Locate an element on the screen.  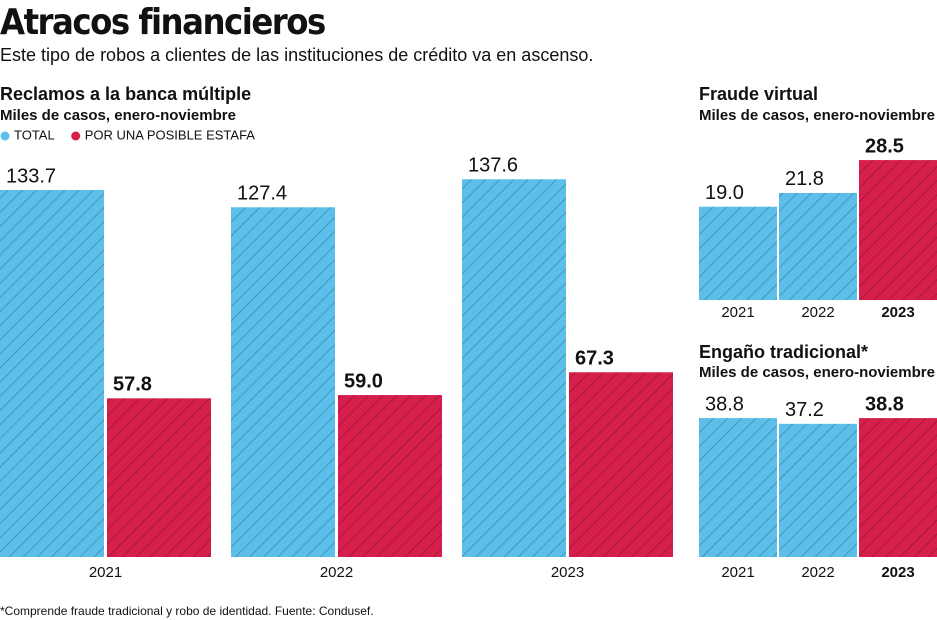
page-title: Atracos financieros is located at coordinates (162, 22).